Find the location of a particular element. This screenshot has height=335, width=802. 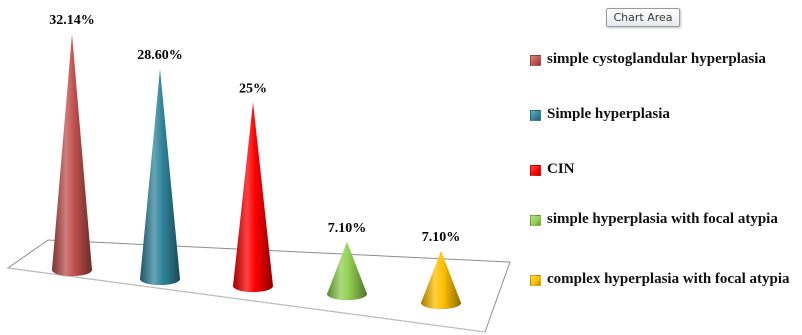

data-label-1: 32.14% is located at coordinates (72, 20).